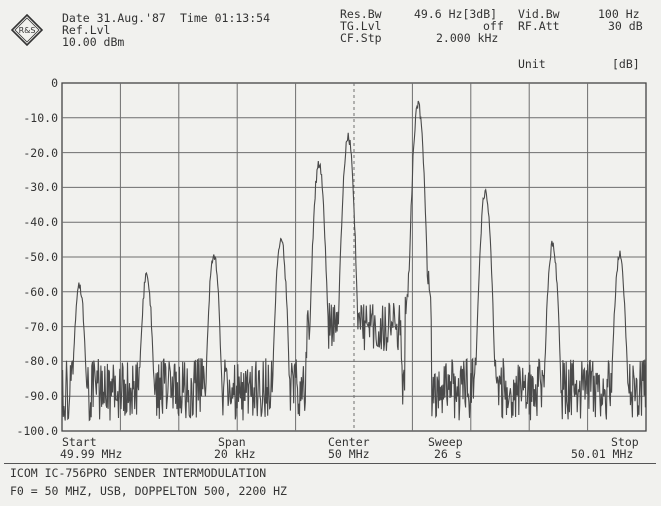  I want to click on y-tick-label: -100.0, so click(37, 431).